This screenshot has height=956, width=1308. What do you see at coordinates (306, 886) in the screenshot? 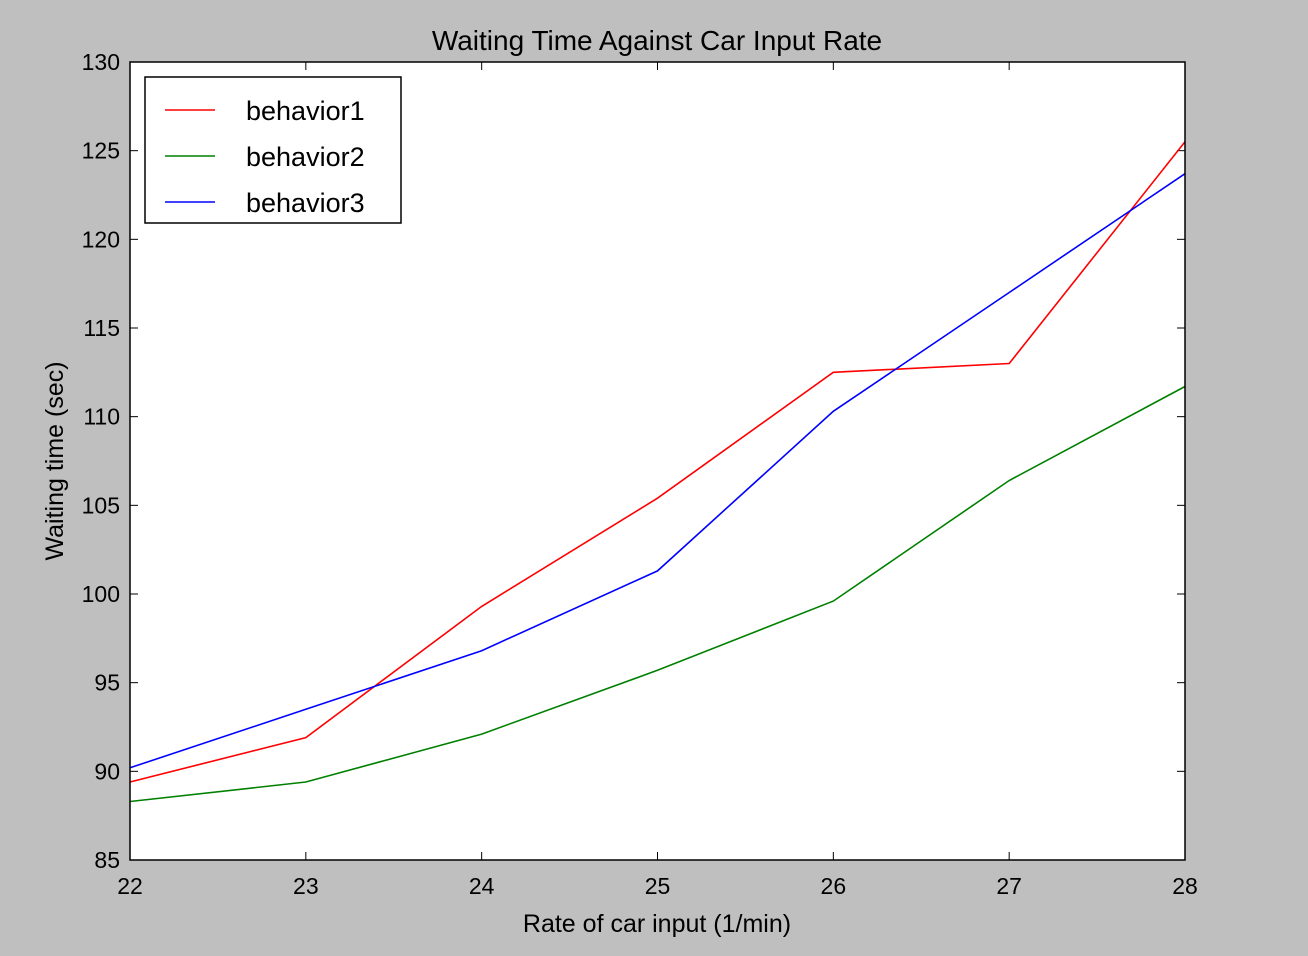
I see `x-tick-label: 23` at bounding box center [306, 886].